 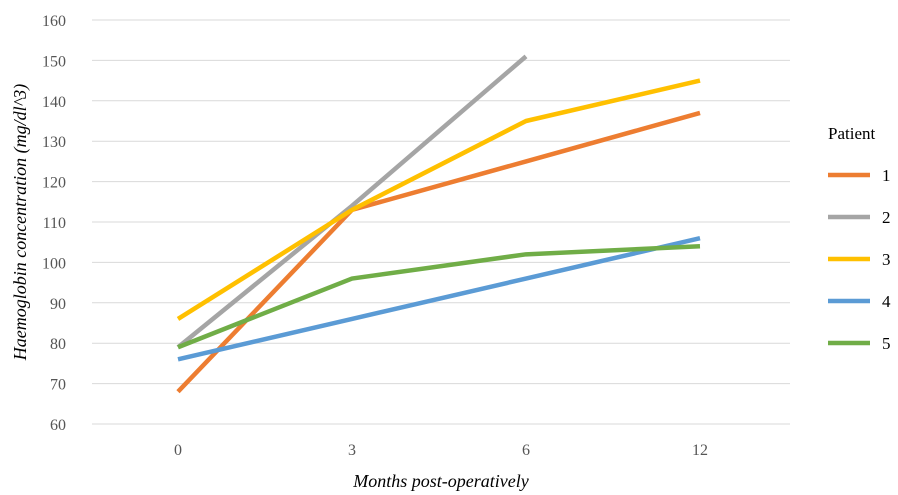 What do you see at coordinates (886, 217) in the screenshot?
I see `legend-label-patient-2: 2` at bounding box center [886, 217].